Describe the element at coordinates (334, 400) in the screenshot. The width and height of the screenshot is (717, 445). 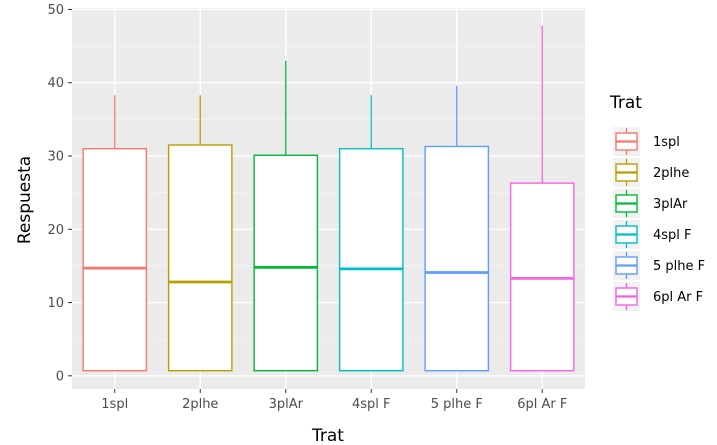
I see `x-axis: 1spl 2plhe 3plAr 4spl F 5 plhe F 6pl Ar F` at that location.